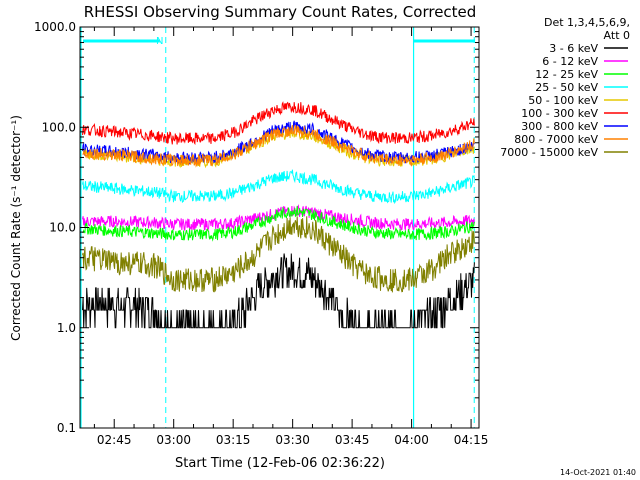 The width and height of the screenshot is (640, 480). Describe the element at coordinates (292, 440) in the screenshot. I see `x-tick-label: 03:30` at that location.